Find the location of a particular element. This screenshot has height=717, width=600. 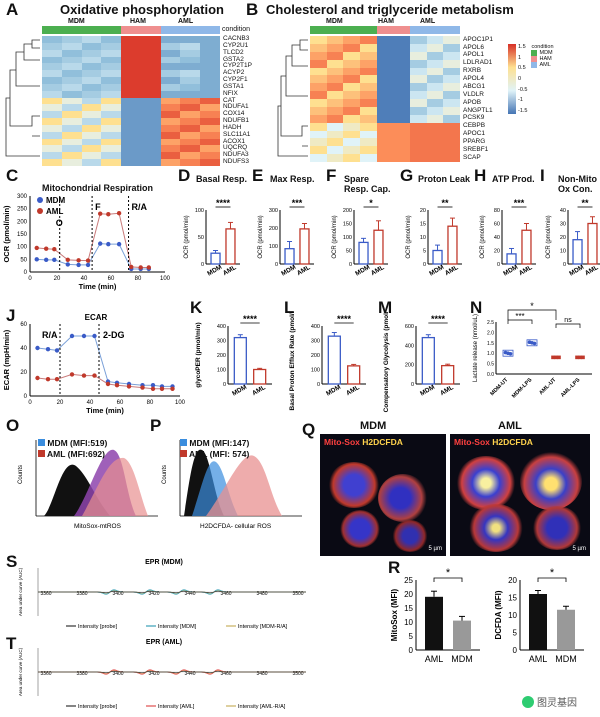

panel-letter-o: O is located at coordinates (13, 425).